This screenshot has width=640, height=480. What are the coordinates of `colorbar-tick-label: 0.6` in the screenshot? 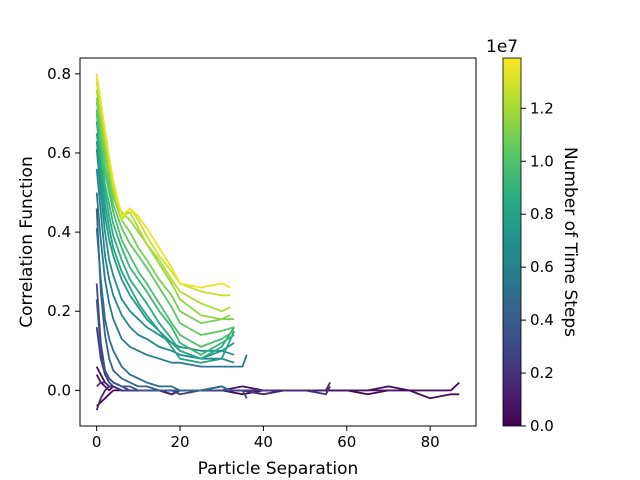 It's located at (542, 267).